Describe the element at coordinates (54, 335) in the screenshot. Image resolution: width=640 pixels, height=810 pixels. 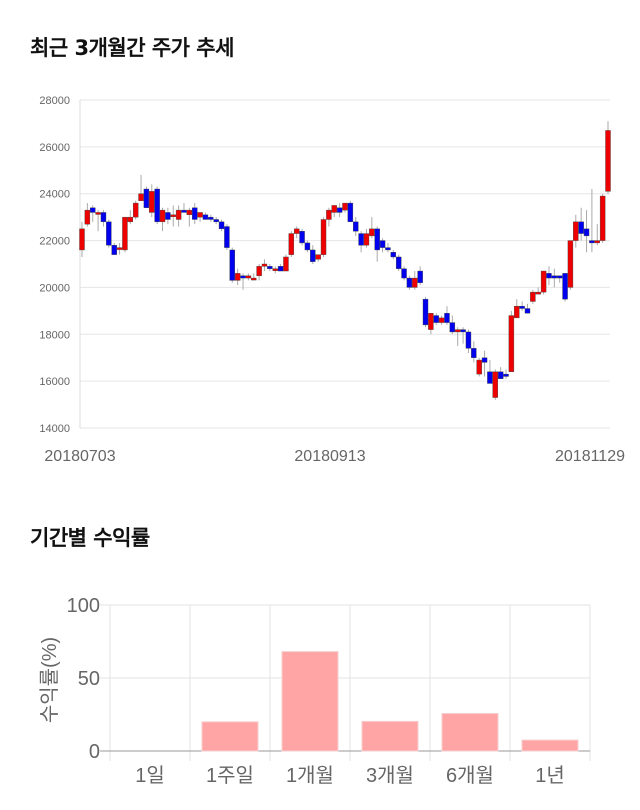
I see `y-tick-label: 18000` at that location.